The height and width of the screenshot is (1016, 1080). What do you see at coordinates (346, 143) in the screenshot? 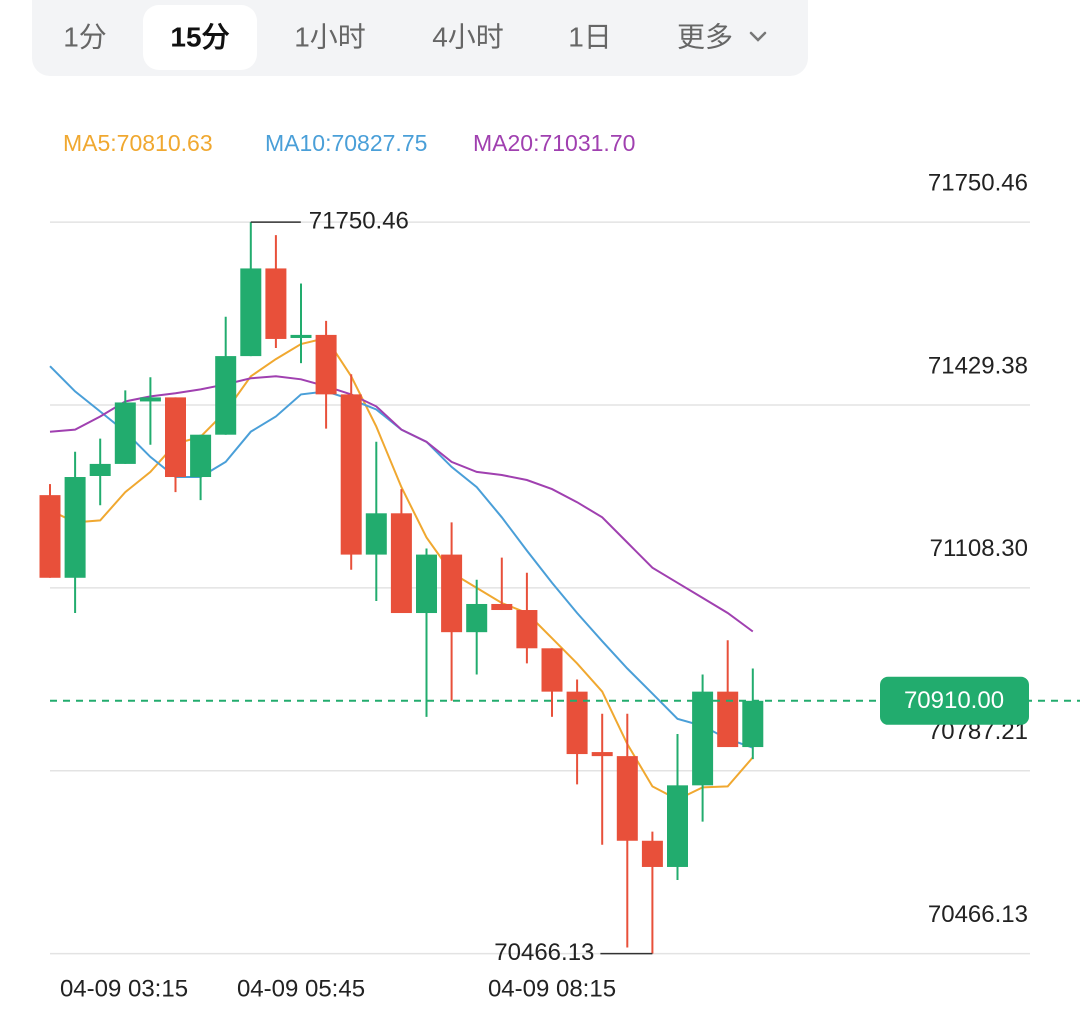
I see `legend-entry: MA10:70827.75` at bounding box center [346, 143].